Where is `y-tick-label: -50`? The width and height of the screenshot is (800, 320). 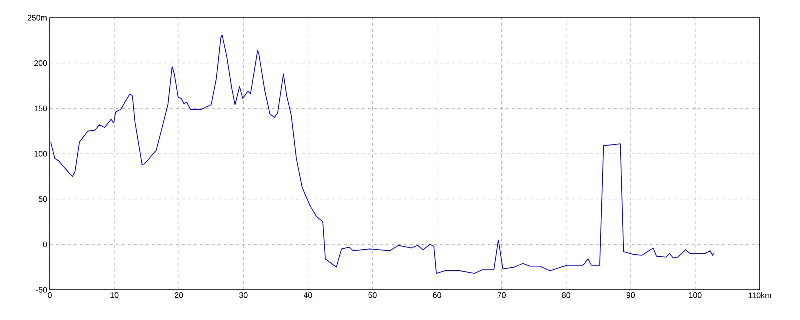 y-tick-label: -50 is located at coordinates (42, 290).